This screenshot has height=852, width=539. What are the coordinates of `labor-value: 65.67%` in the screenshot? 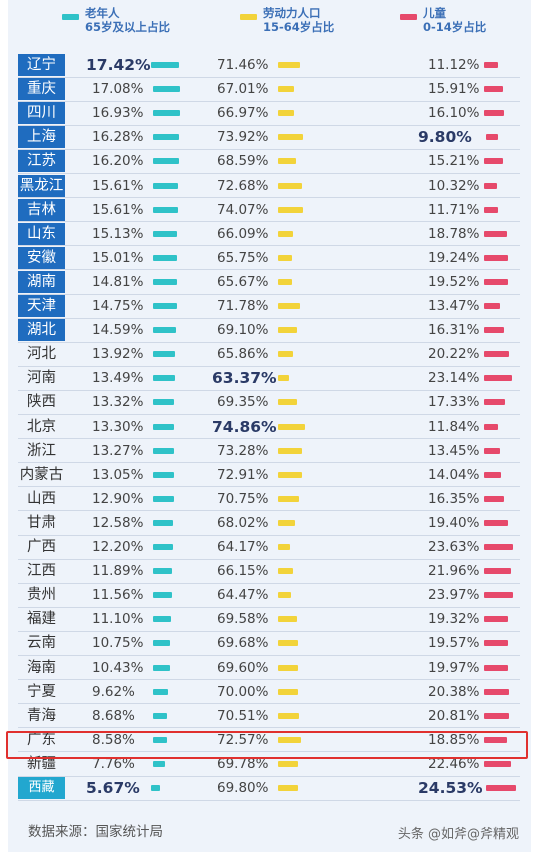 It's located at (243, 281).